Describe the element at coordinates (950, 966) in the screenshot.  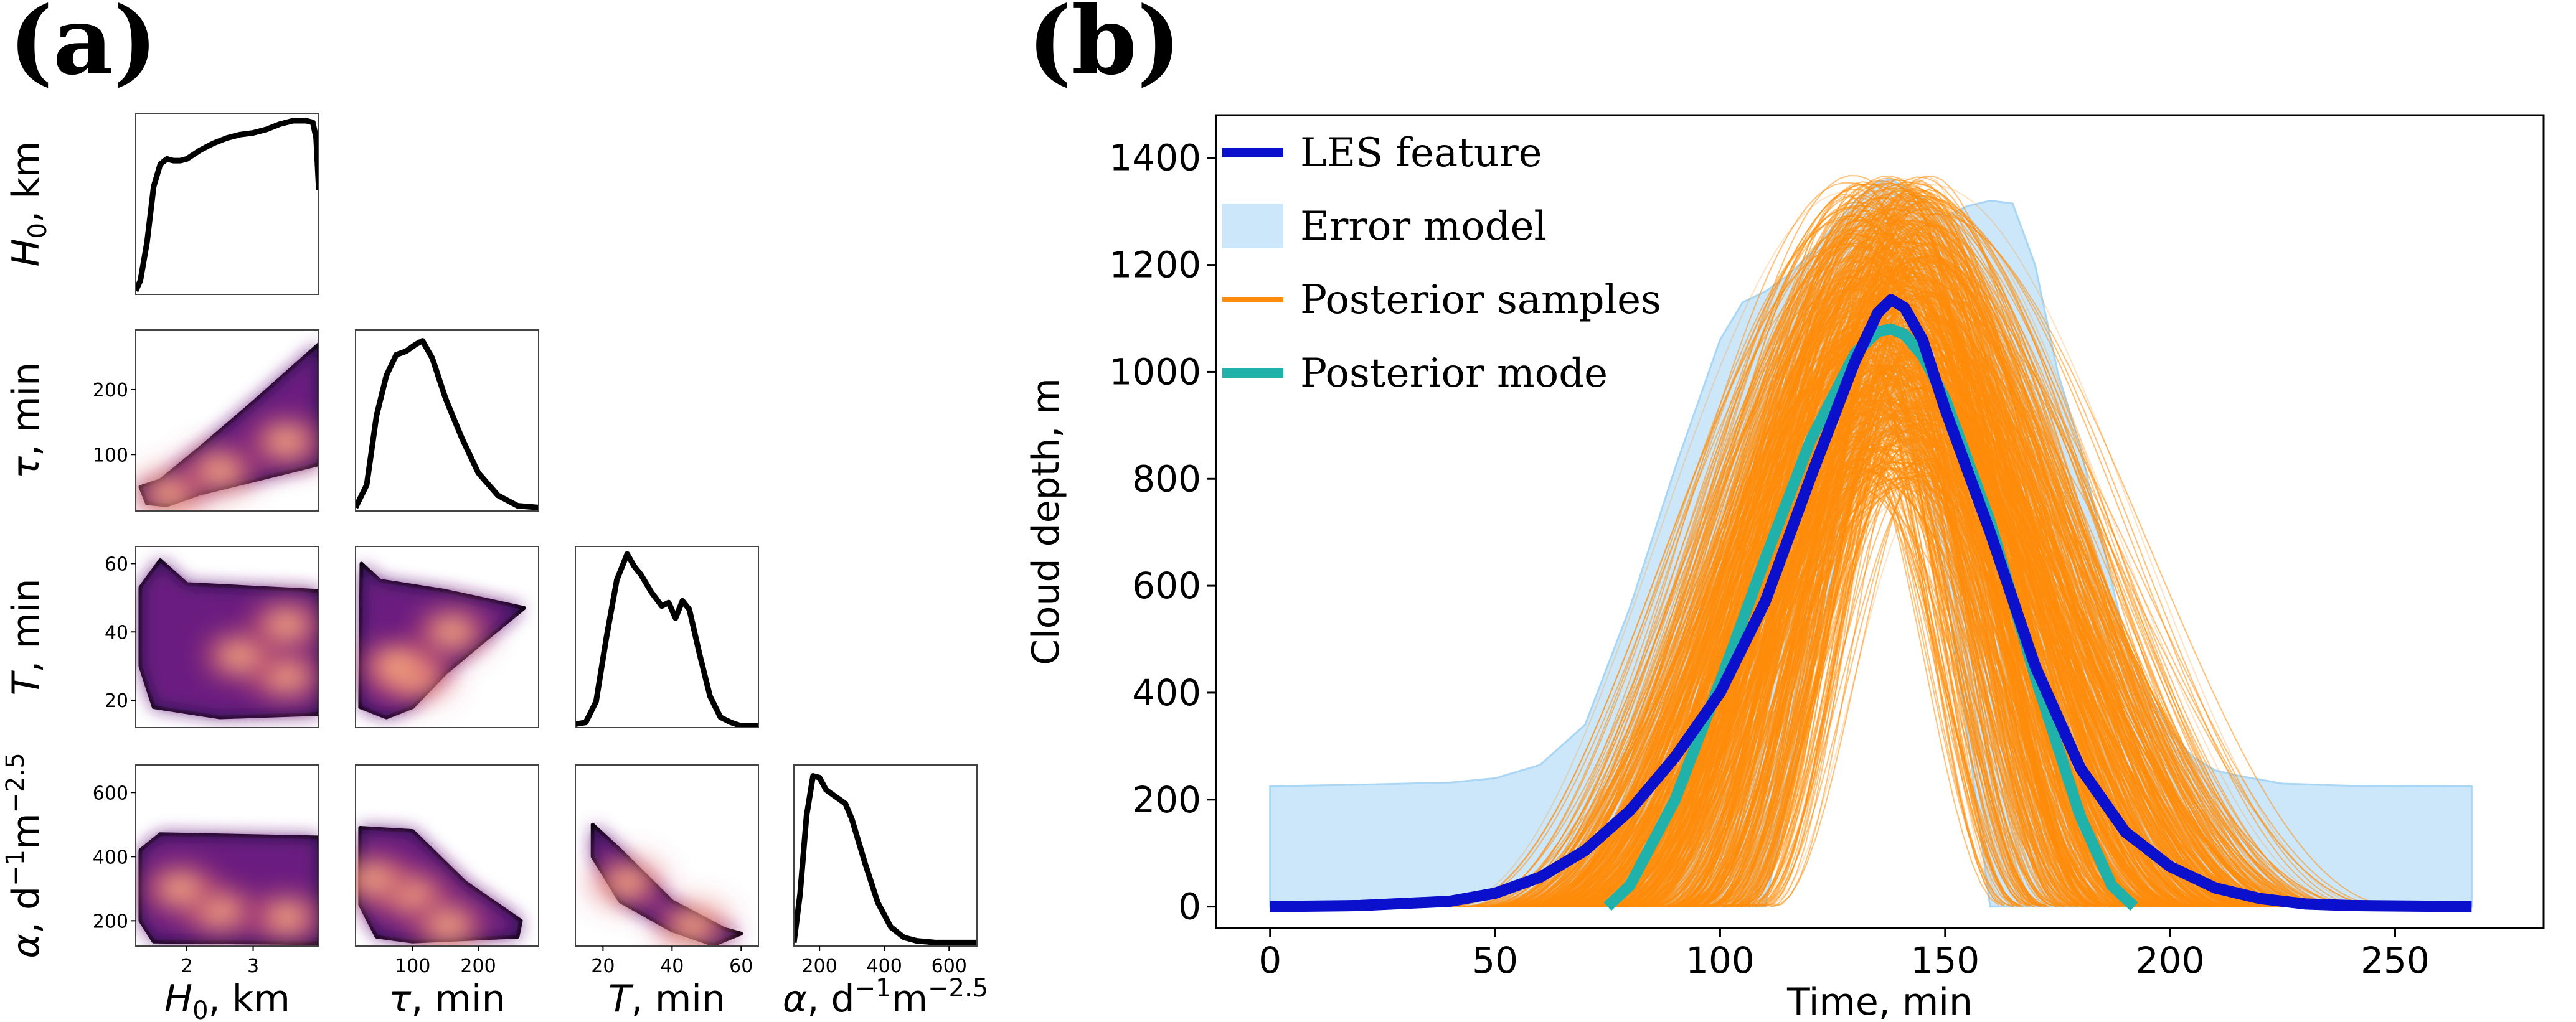
I see `x-tick-label: 600` at that location.